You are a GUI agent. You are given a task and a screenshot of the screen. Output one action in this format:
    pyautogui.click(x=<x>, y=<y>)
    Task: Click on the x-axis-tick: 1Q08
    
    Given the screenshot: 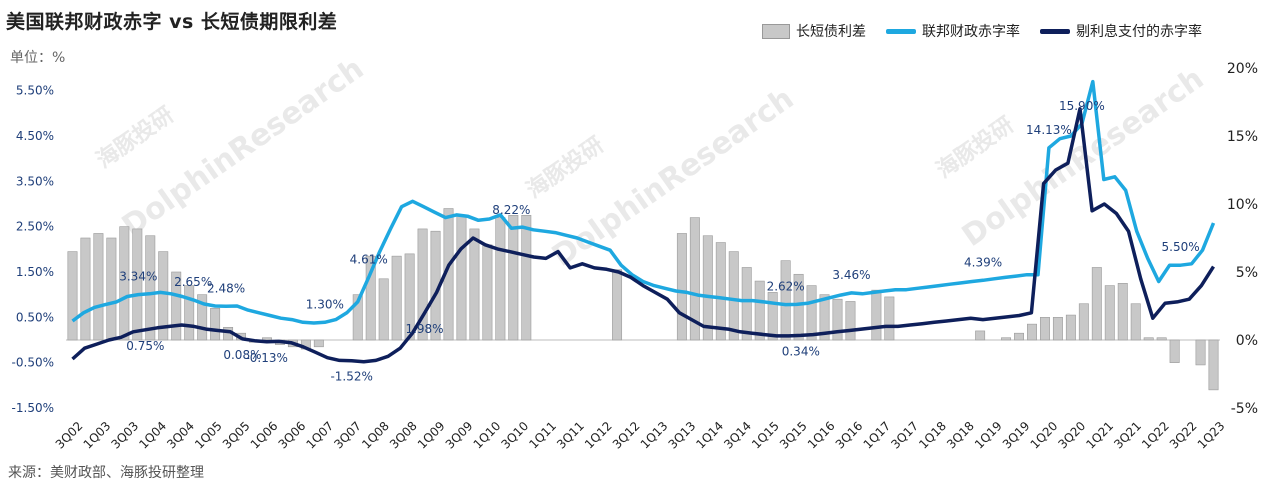 What is the action you would take?
    pyautogui.click(x=375, y=435)
    